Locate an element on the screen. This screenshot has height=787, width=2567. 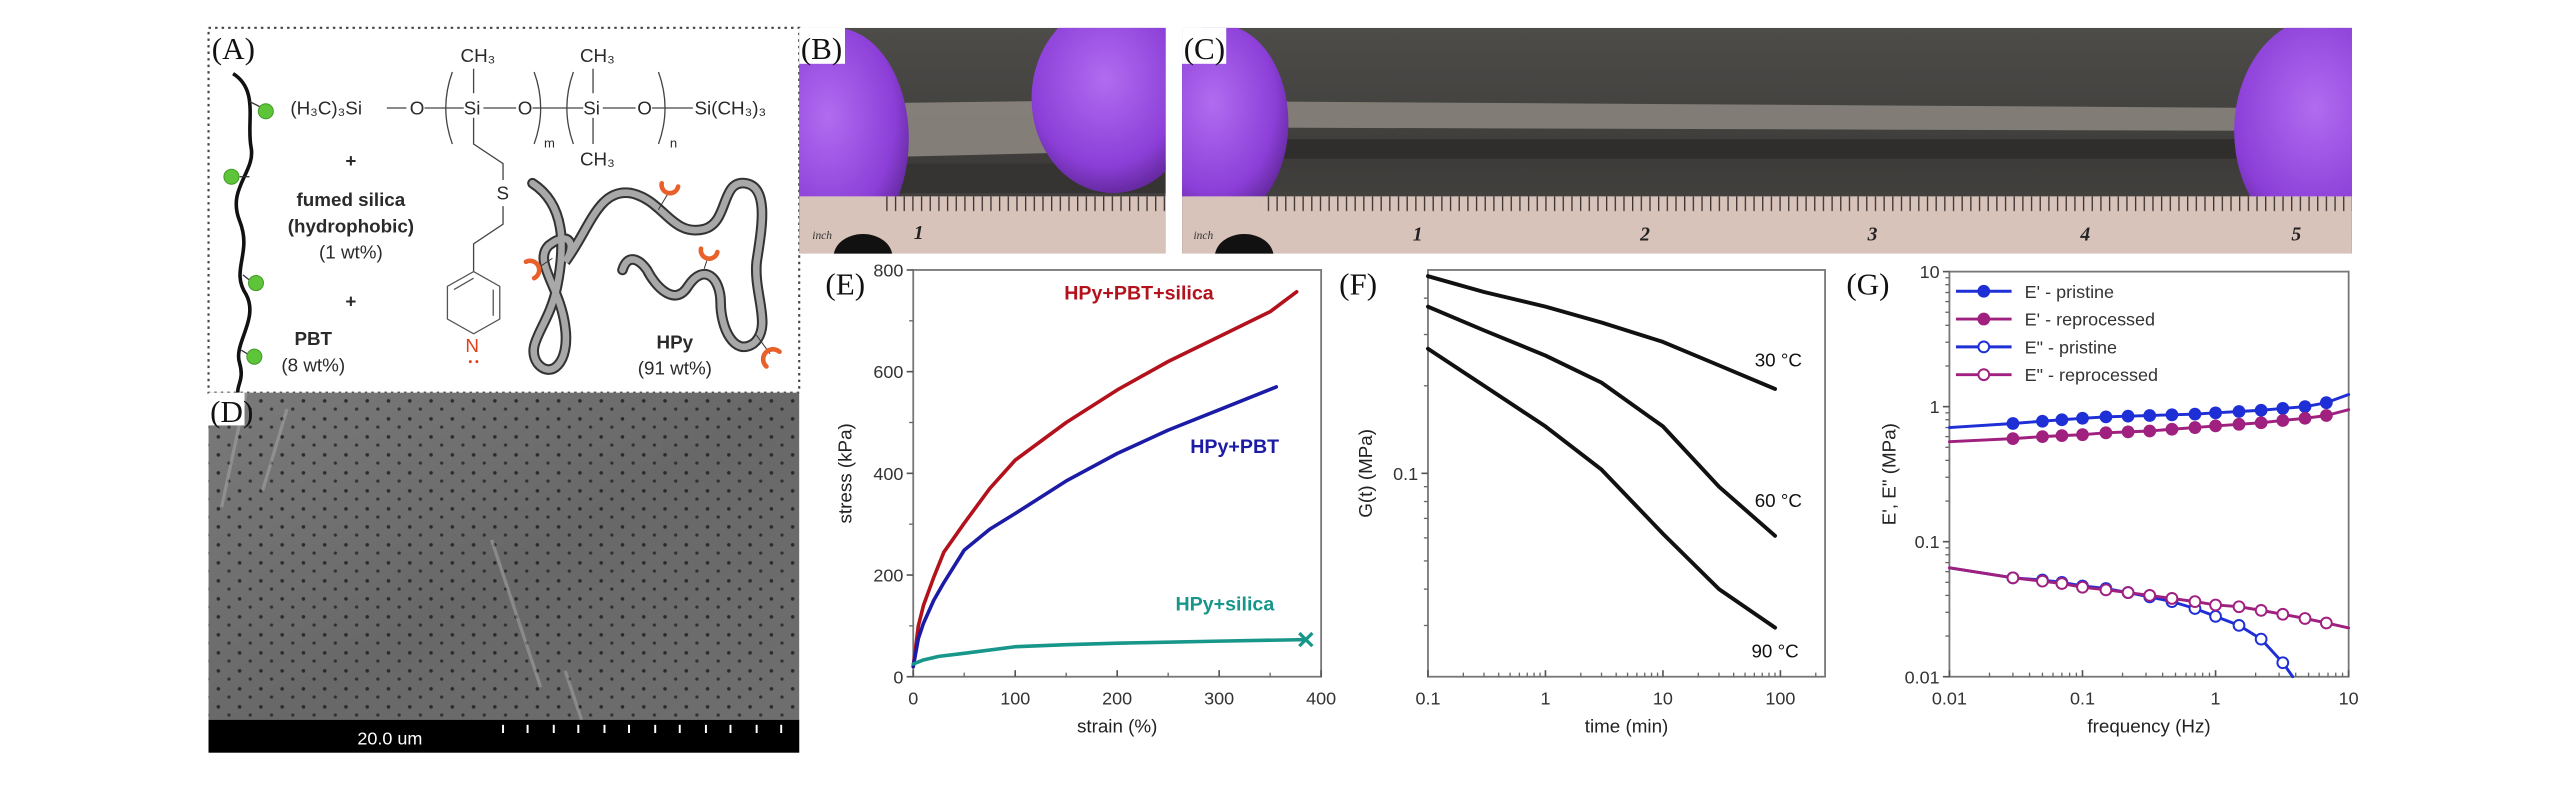
y-tick-label: 0.1 is located at coordinates (1405, 474).